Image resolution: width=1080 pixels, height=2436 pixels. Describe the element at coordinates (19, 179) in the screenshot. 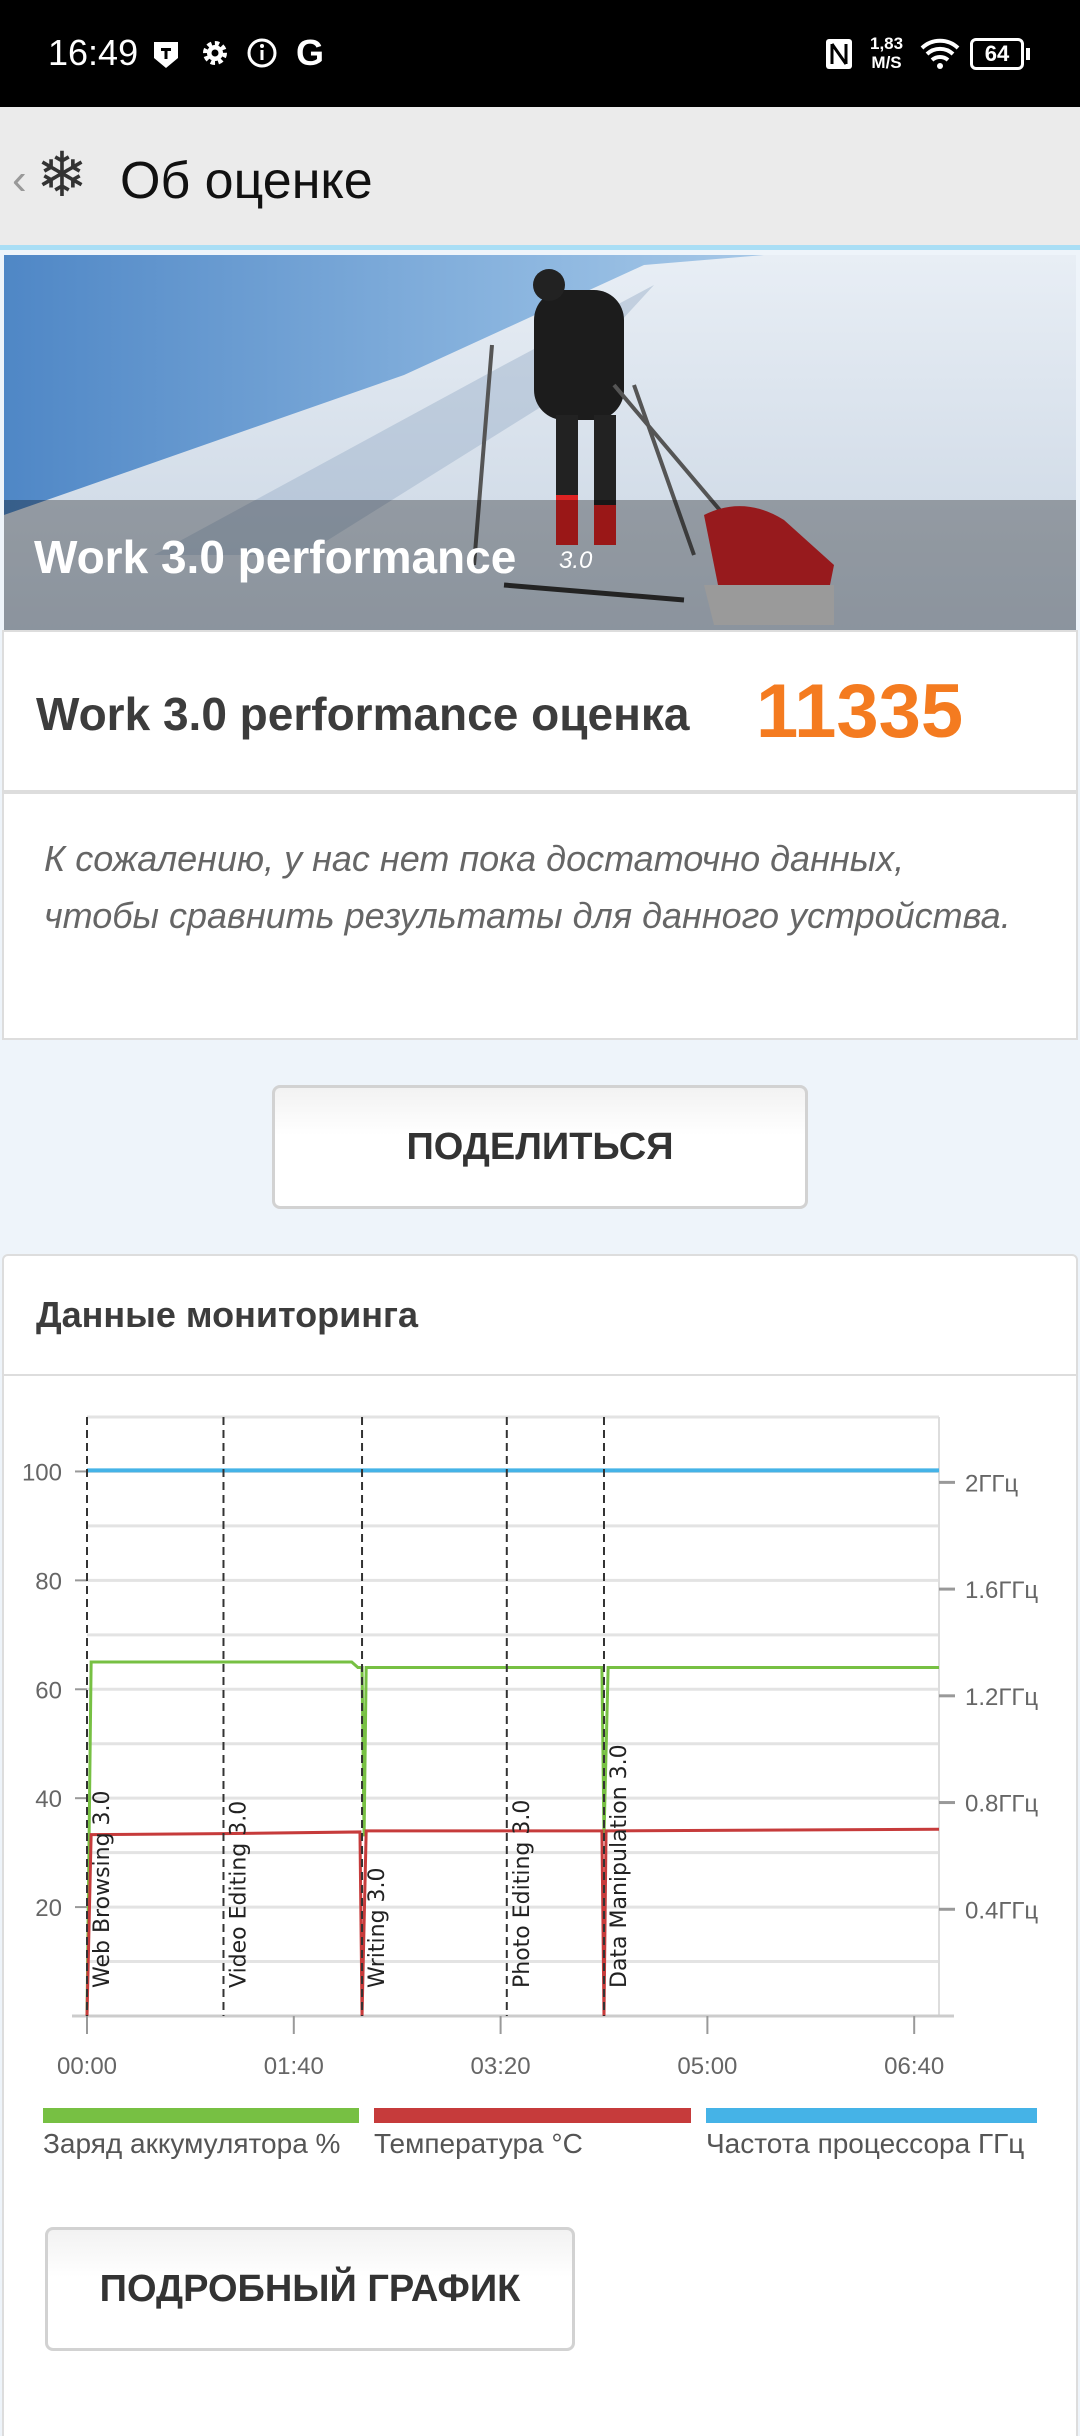

I see `back-chevron-icon: ‹` at that location.